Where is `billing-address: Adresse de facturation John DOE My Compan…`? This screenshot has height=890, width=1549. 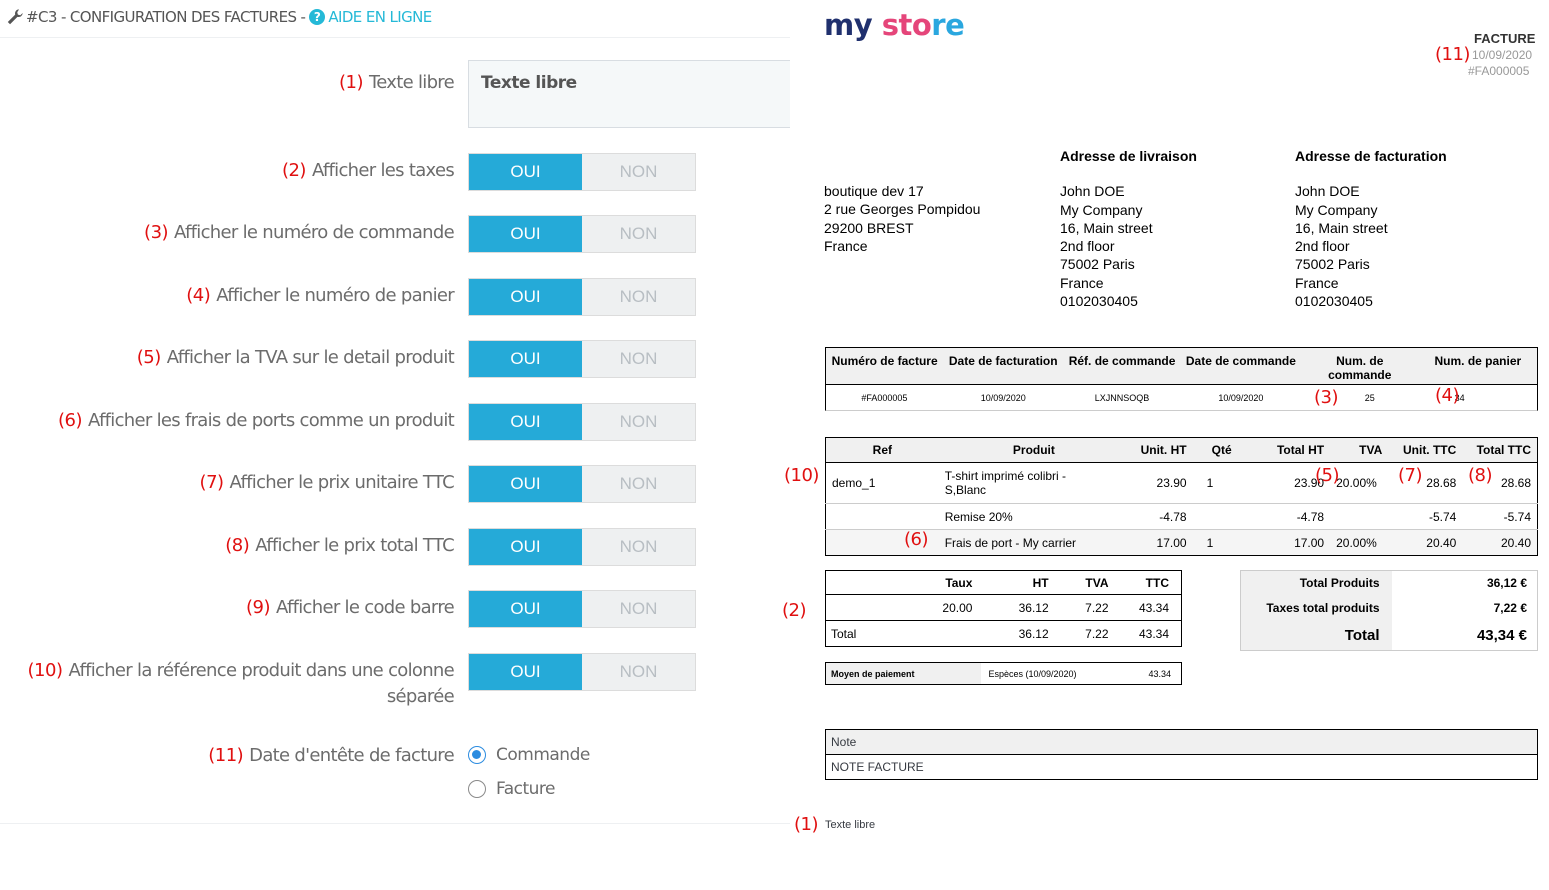
billing-address: Adresse de facturation John DOE My Compan… is located at coordinates (1371, 228).